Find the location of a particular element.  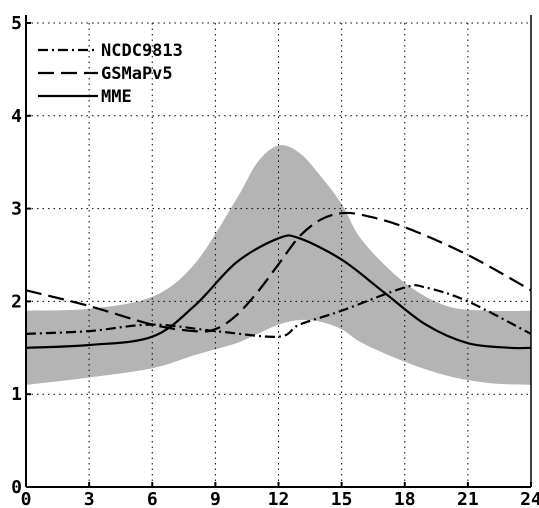

y-tick-label: 2 is located at coordinates (16, 301).